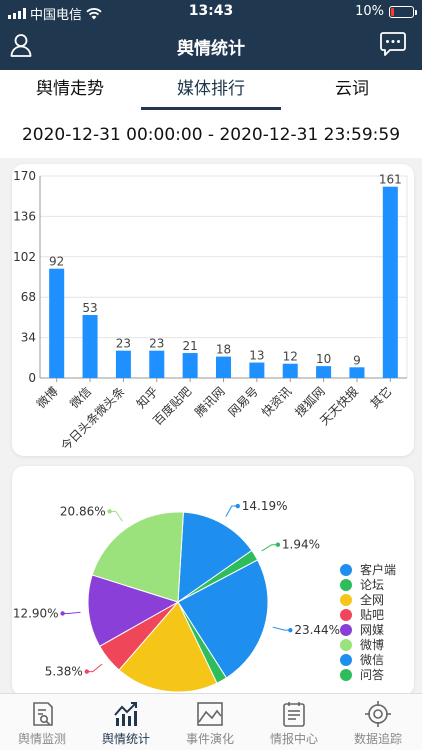 This screenshot has width=422, height=750. Describe the element at coordinates (28, 338) in the screenshot. I see `y-tick-label: 34` at that location.